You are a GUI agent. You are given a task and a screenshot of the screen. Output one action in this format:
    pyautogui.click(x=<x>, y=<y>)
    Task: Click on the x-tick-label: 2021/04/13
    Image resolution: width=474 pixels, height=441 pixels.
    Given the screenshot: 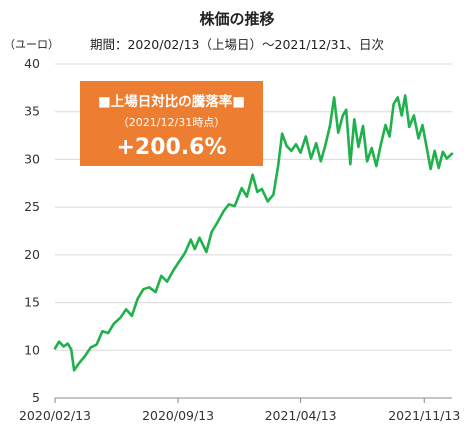 What is the action you would take?
    pyautogui.click(x=301, y=415)
    